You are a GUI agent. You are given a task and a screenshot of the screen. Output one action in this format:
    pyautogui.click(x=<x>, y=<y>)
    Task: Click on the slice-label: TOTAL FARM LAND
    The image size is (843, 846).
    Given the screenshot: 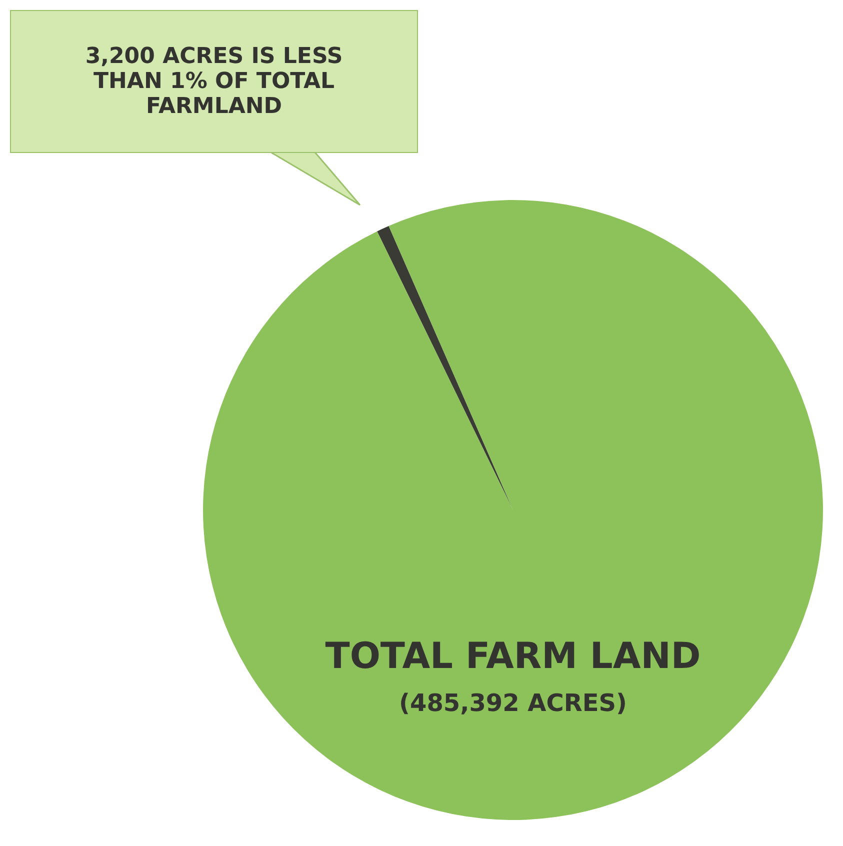 What is the action you would take?
    pyautogui.click(x=513, y=657)
    